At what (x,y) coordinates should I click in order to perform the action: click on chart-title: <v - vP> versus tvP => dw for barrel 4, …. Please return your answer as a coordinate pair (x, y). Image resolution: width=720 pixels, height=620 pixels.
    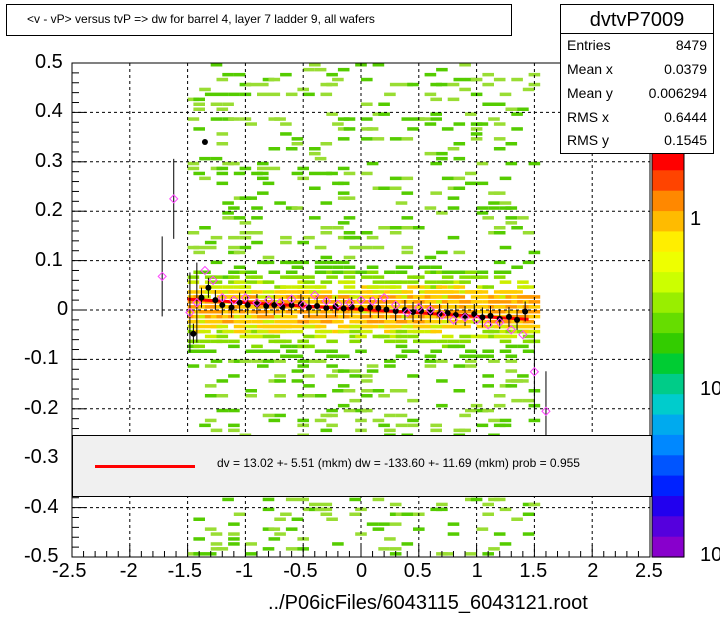
    Looking at the image, I should click on (201, 19).